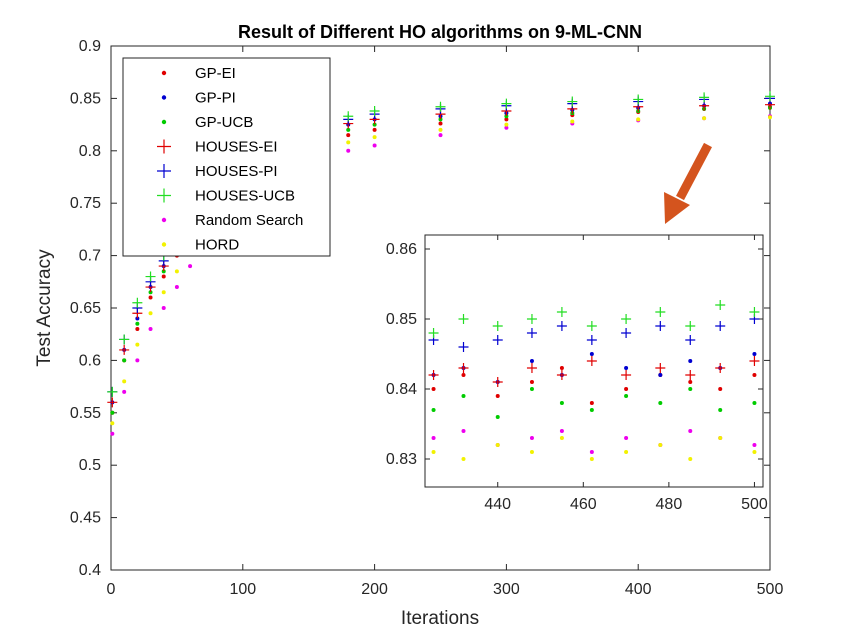 Image resolution: width=850 pixels, height=638 pixels. What do you see at coordinates (200, 245) in the screenshot?
I see `legend-item: HORD` at bounding box center [200, 245].